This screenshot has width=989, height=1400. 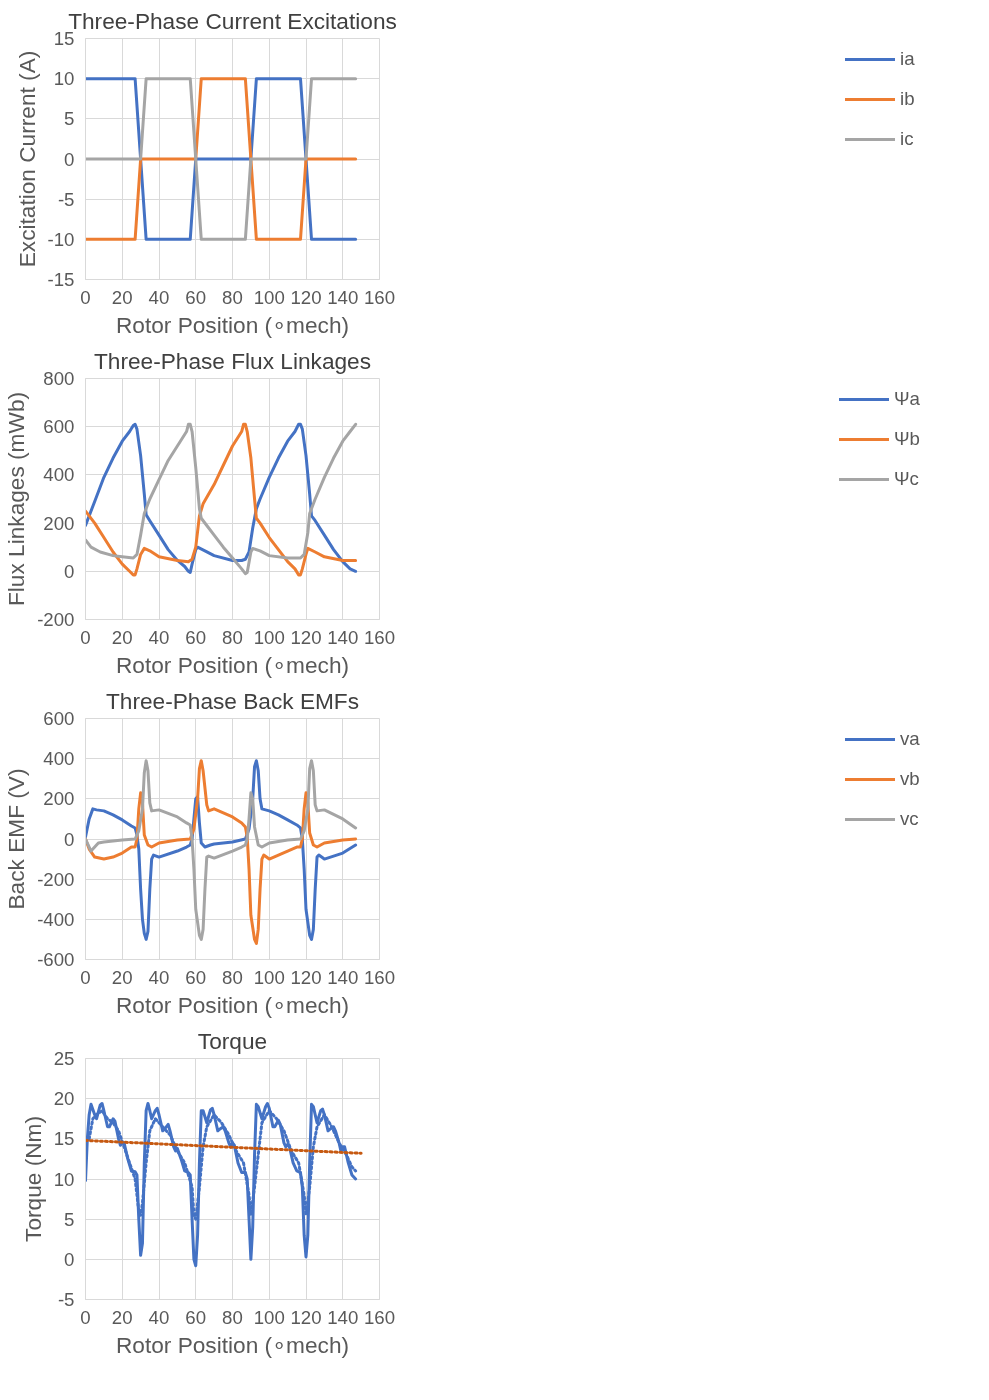 What do you see at coordinates (61, 279) in the screenshot?
I see `y-tick-label: -15` at bounding box center [61, 279].